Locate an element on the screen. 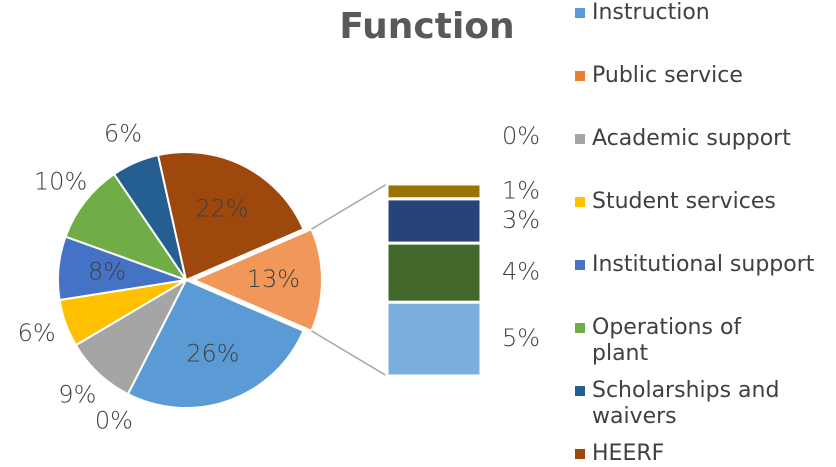 This screenshot has width=836, height=467. bar-label: 4% is located at coordinates (521, 272).